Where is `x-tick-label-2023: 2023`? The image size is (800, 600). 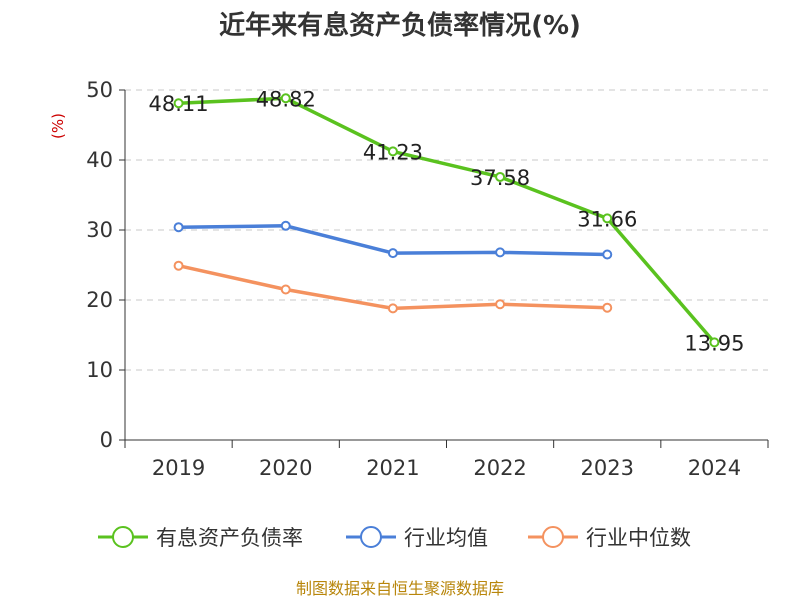 x-tick-label-2023: 2023 is located at coordinates (607, 468).